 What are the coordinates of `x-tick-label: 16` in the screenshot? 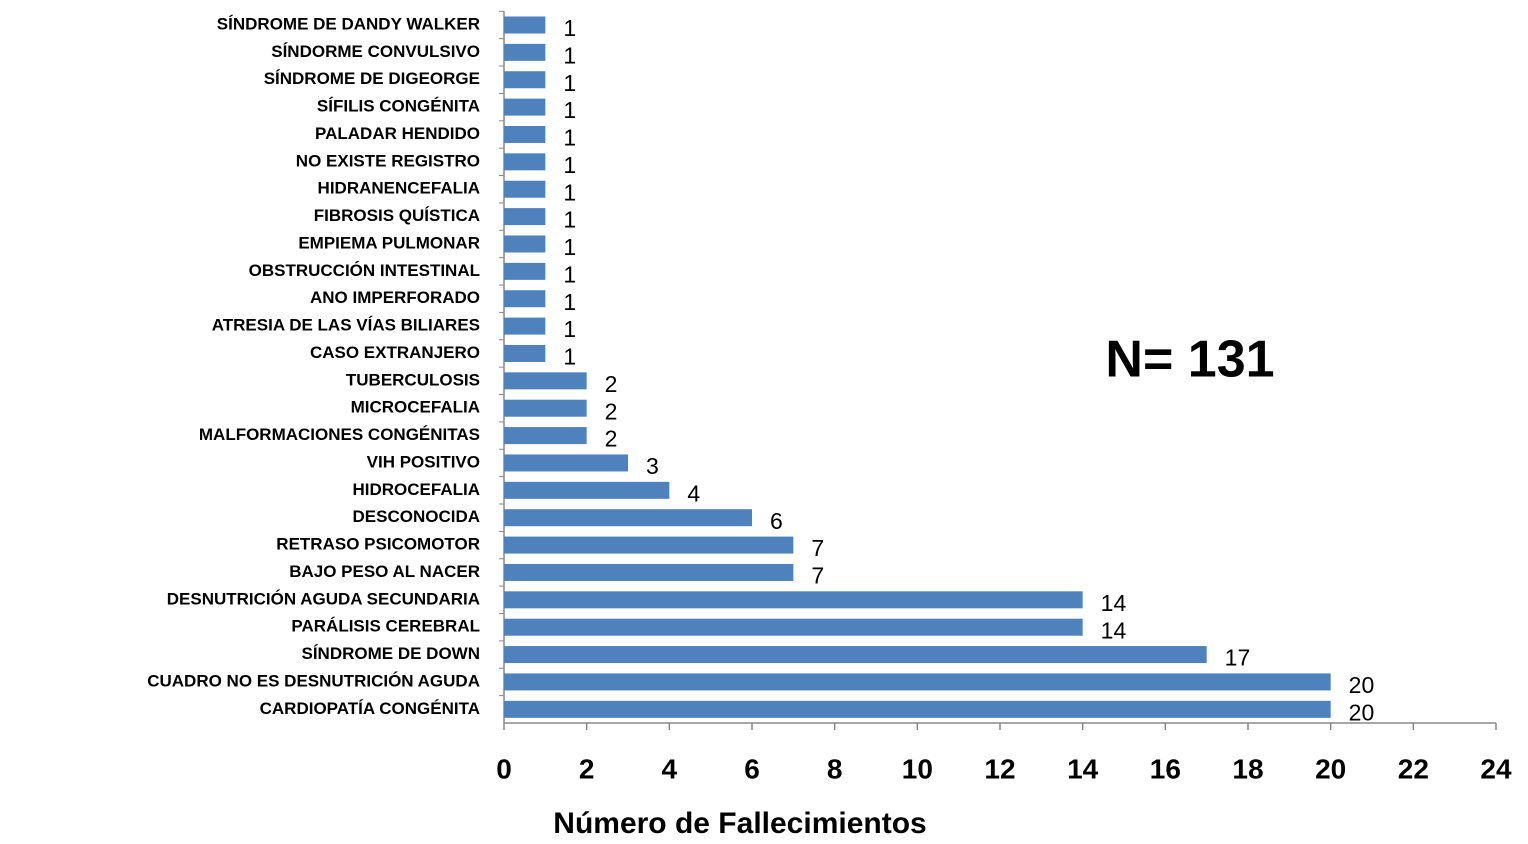 It's located at (1165, 768).